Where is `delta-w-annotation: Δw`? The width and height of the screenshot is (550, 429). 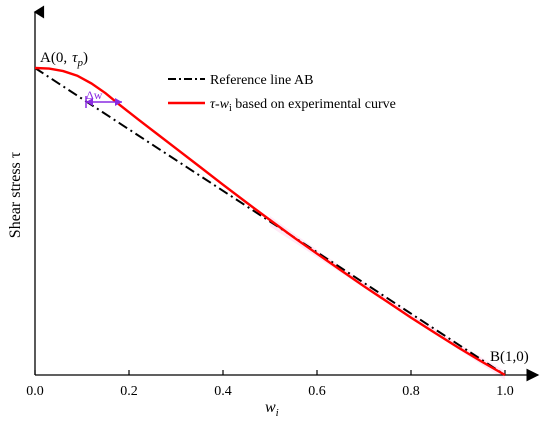 delta-w-annotation: Δw is located at coordinates (103, 98).